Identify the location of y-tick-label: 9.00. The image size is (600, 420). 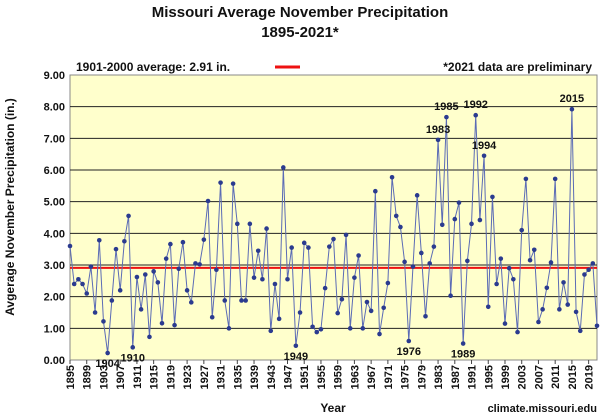
(54, 76).